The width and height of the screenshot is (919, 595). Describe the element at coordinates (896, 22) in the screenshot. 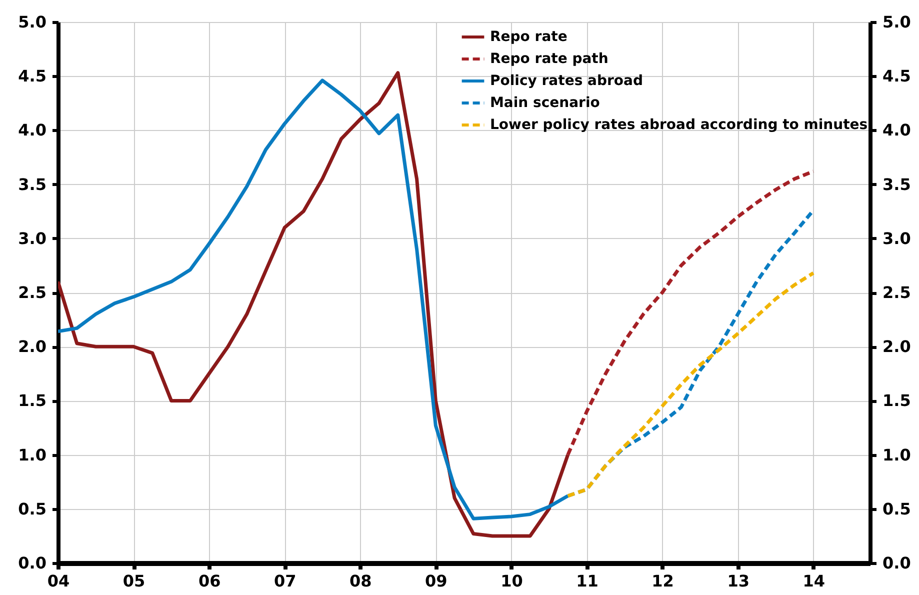

I see `y2-tick-label: 5.0` at that location.